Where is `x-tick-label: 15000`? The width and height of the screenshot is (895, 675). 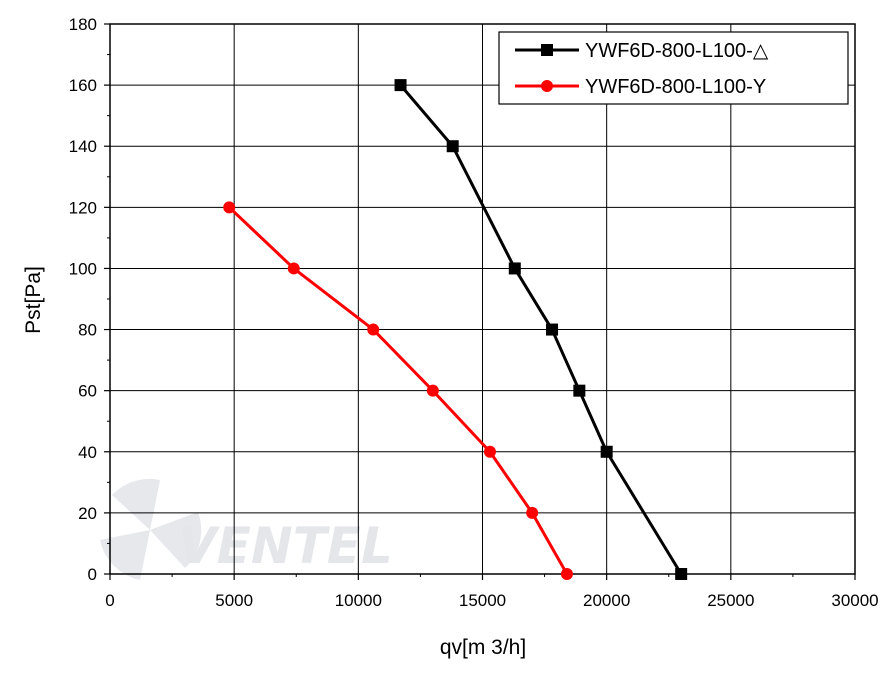 x-tick-label: 15000 is located at coordinates (482, 600).